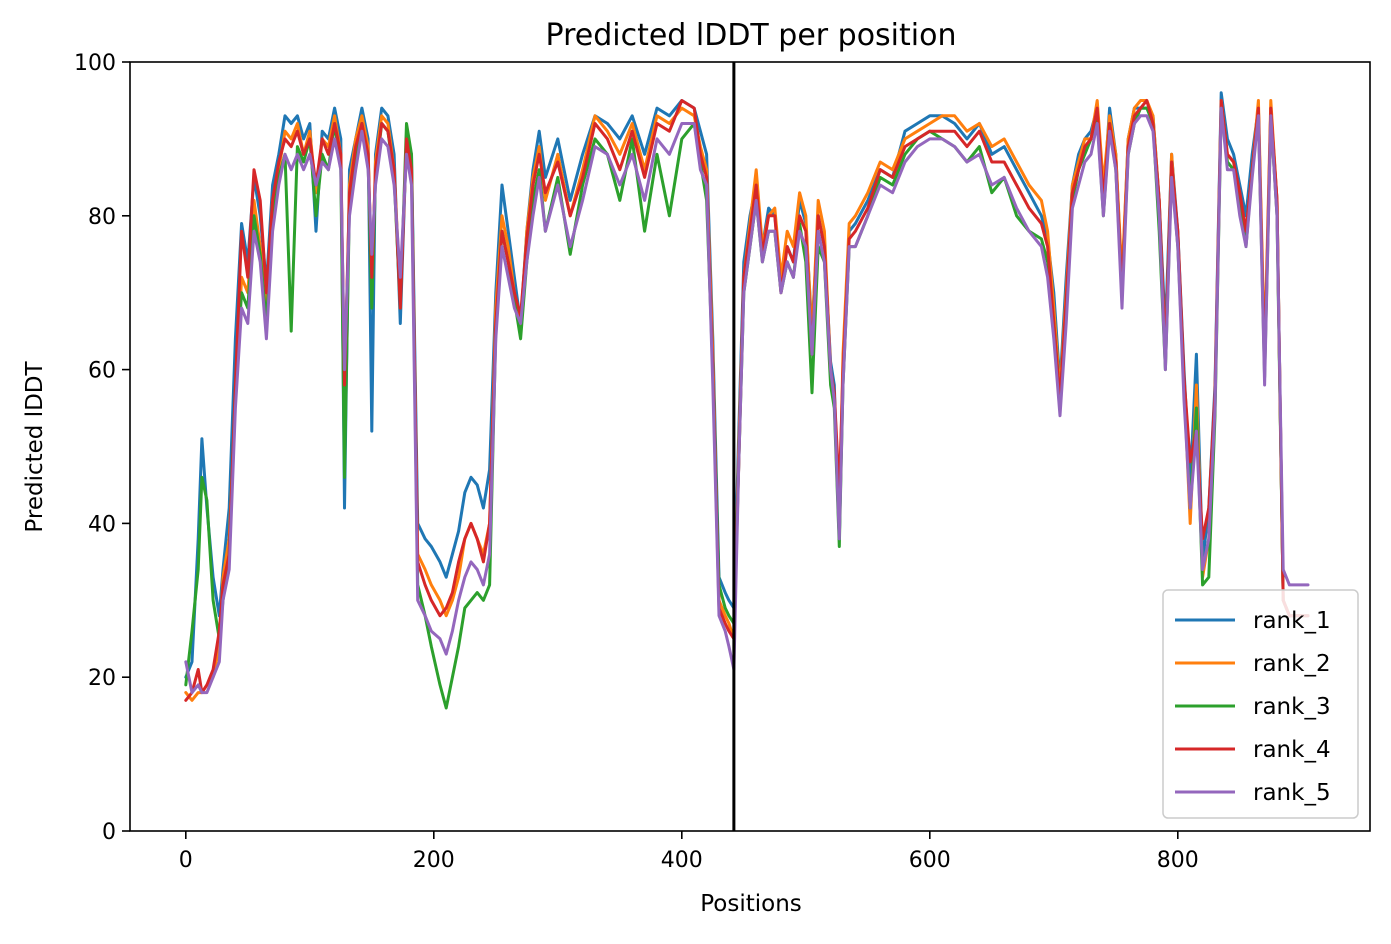 The width and height of the screenshot is (1391, 944). What do you see at coordinates (1292, 621) in the screenshot?
I see `legend-label-rank_1: rank_1` at bounding box center [1292, 621].